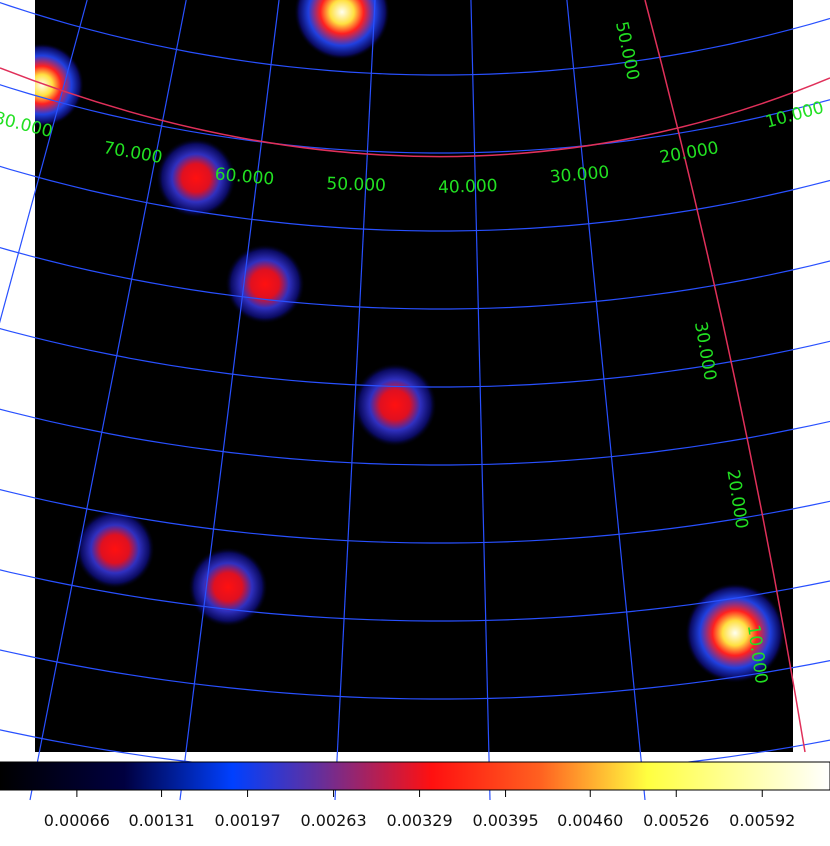 This screenshot has width=830, height=846. I want to click on colorbar-tick-label: 0.00329, so click(419, 820).